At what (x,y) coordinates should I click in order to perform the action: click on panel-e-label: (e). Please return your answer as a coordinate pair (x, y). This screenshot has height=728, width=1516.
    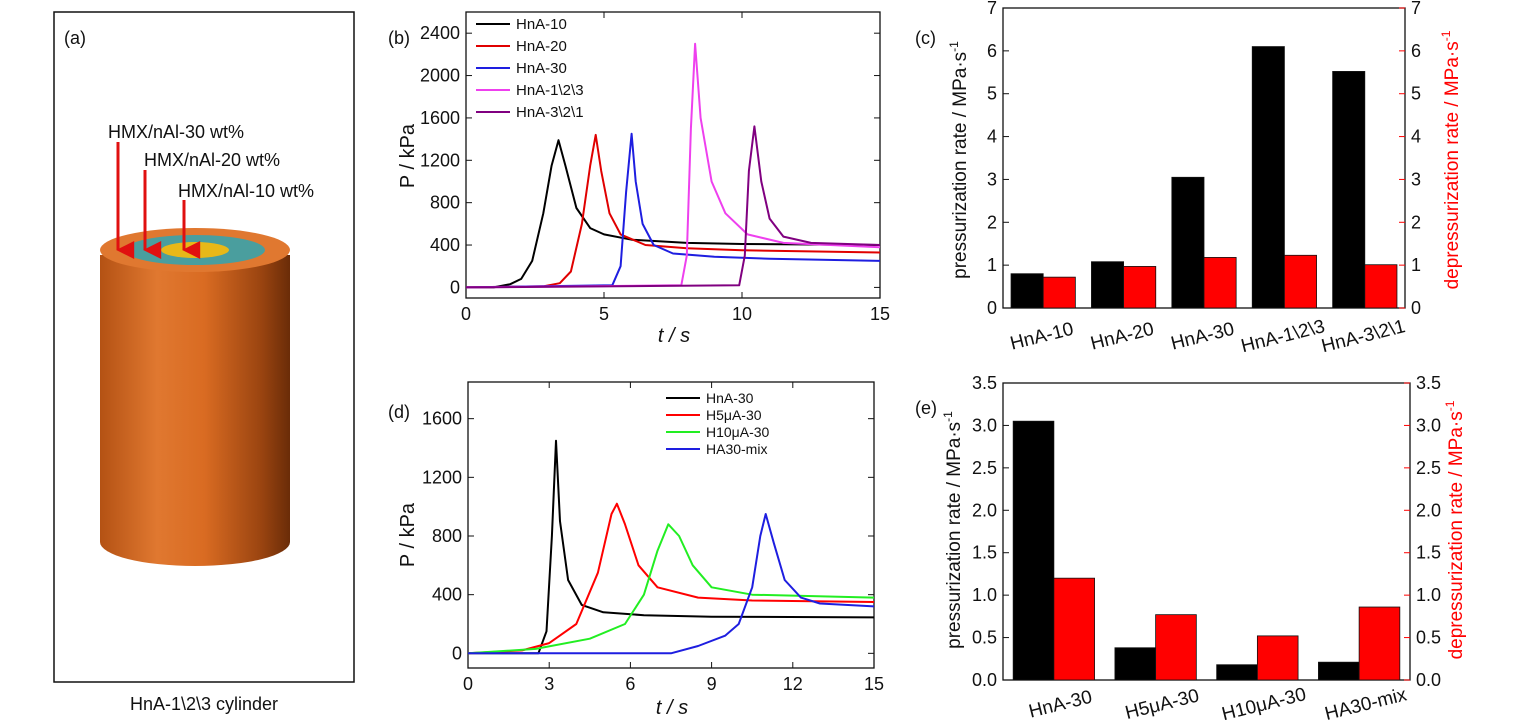
    Looking at the image, I should click on (926, 408).